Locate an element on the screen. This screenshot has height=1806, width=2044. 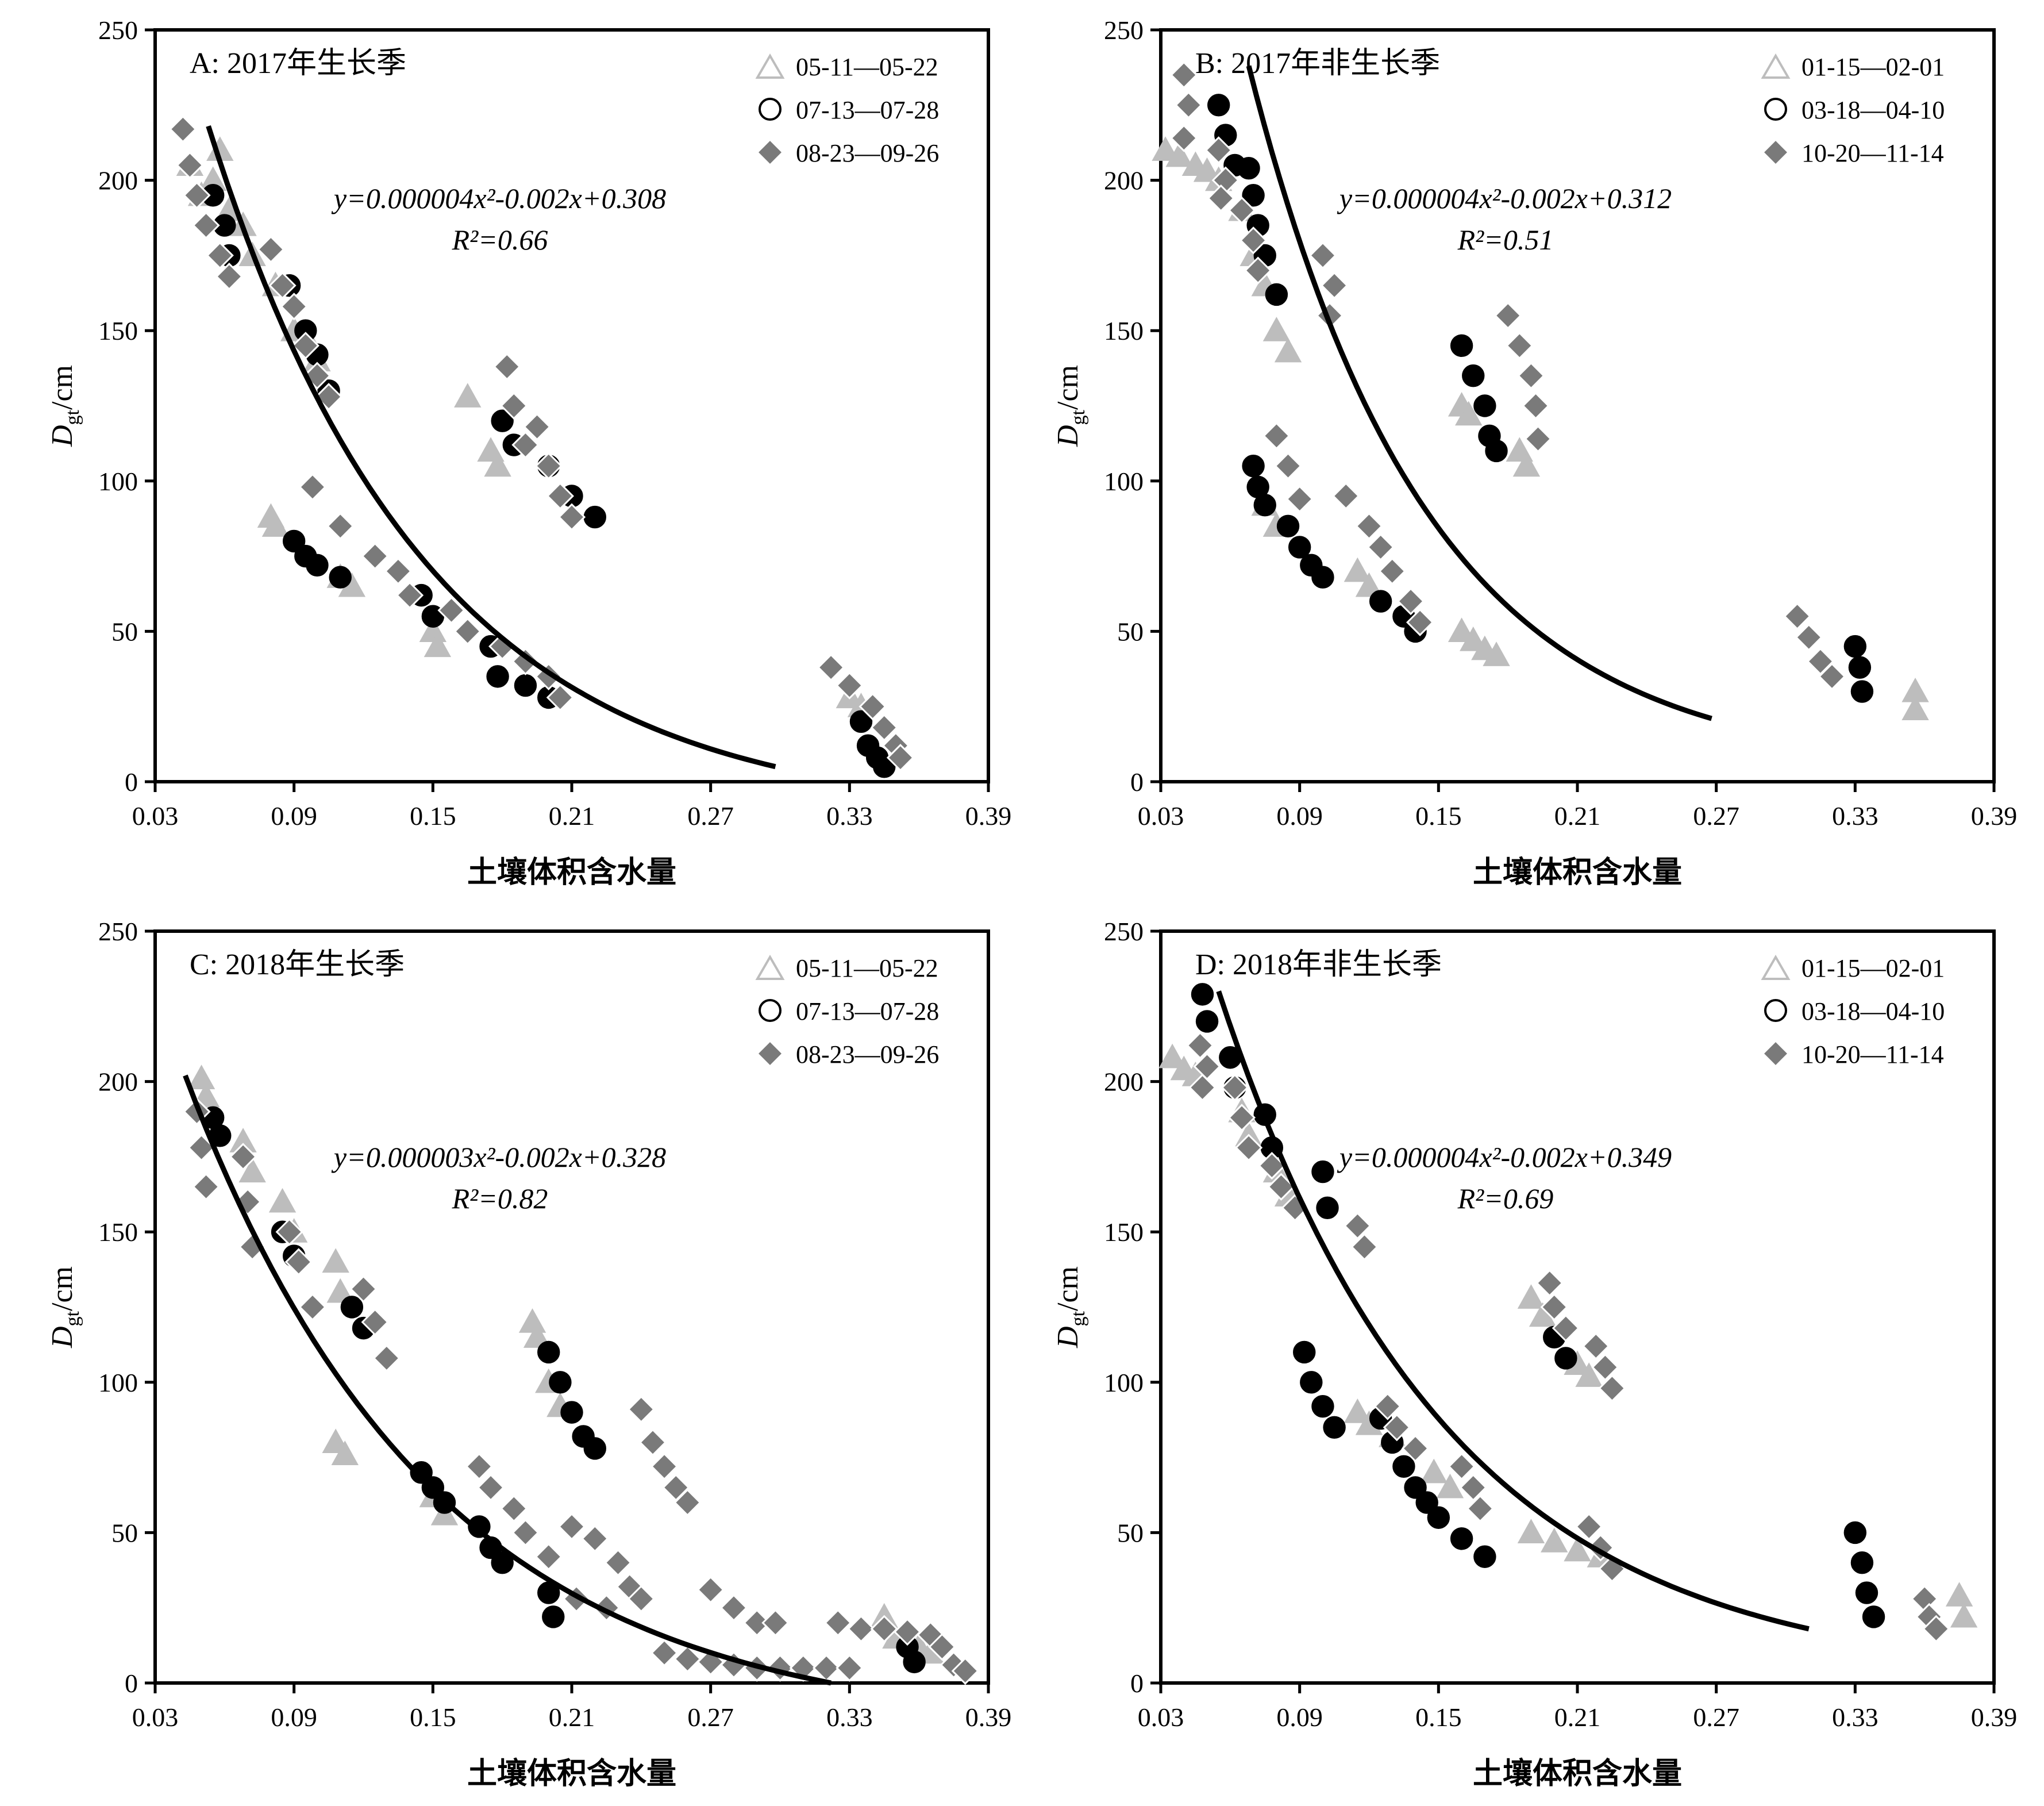
y-tick-label: 250 is located at coordinates (1124, 932).